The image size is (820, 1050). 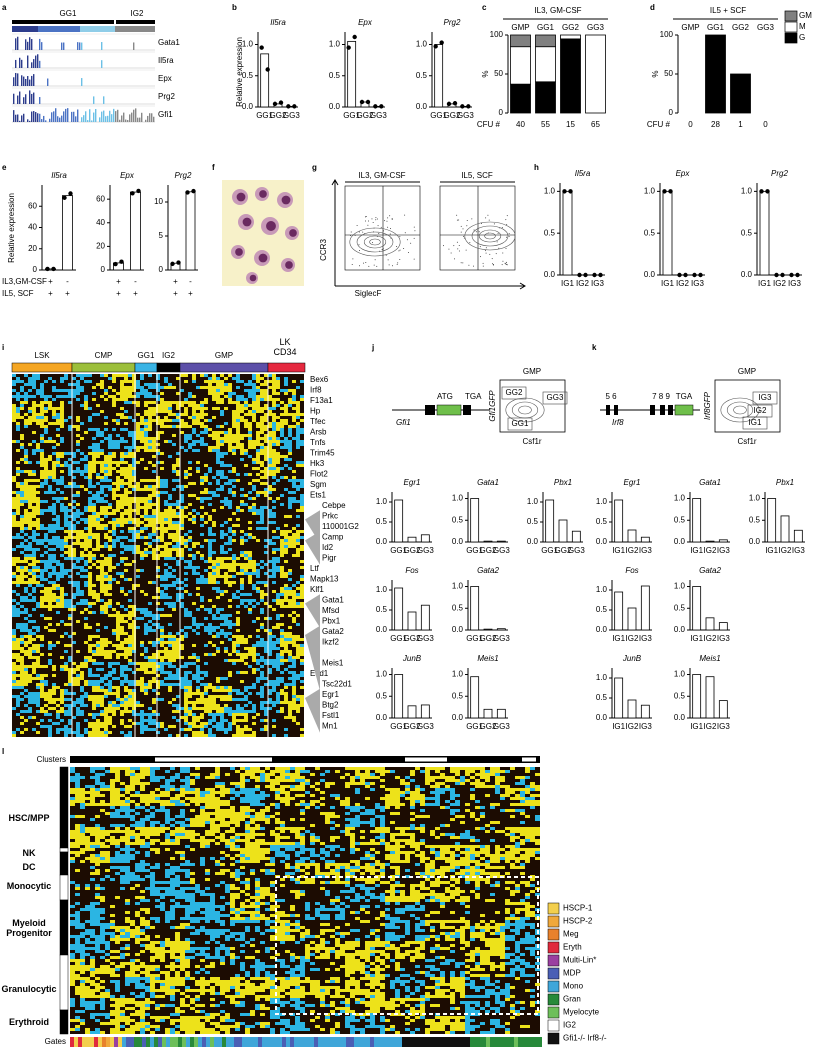 What do you see at coordinates (761, 191) in the screenshot?
I see `point` at bounding box center [761, 191].